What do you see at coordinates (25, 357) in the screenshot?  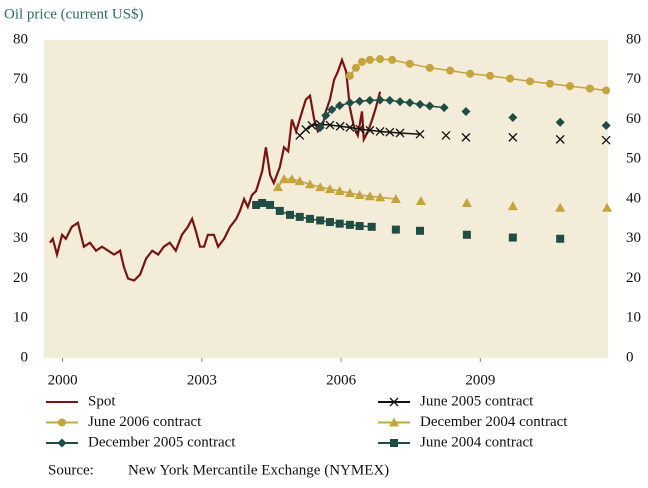 I see `y-tick-label: 0` at bounding box center [25, 357].